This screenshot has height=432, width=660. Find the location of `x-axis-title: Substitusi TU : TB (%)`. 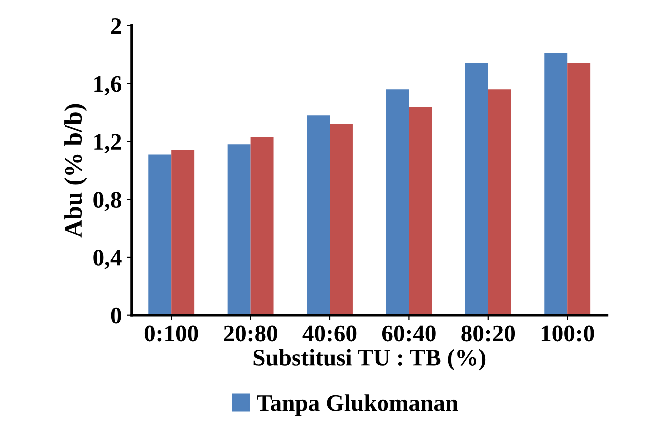

x-axis-title: Substitusi TU : TB (%) is located at coordinates (370, 360).